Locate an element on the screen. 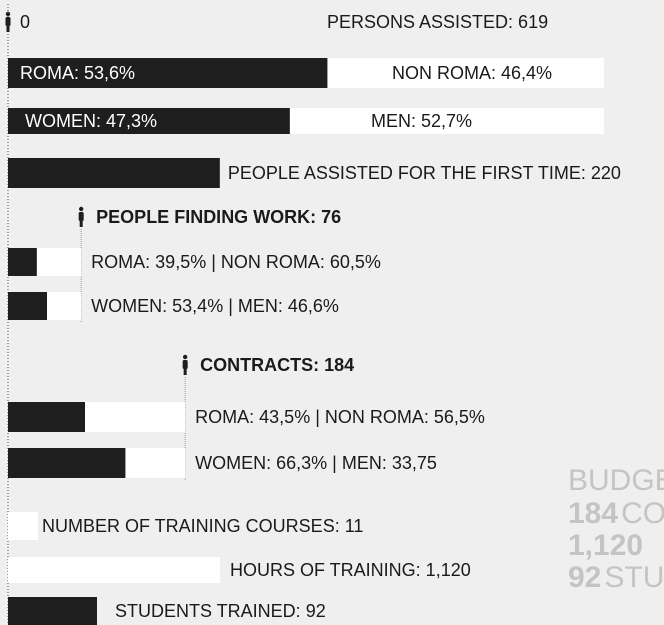 Image resolution: width=664 pixels, height=625 pixels. bar-label: PEOPLE ASSISTED FOR THE FIRST TIME: 220 is located at coordinates (424, 173).